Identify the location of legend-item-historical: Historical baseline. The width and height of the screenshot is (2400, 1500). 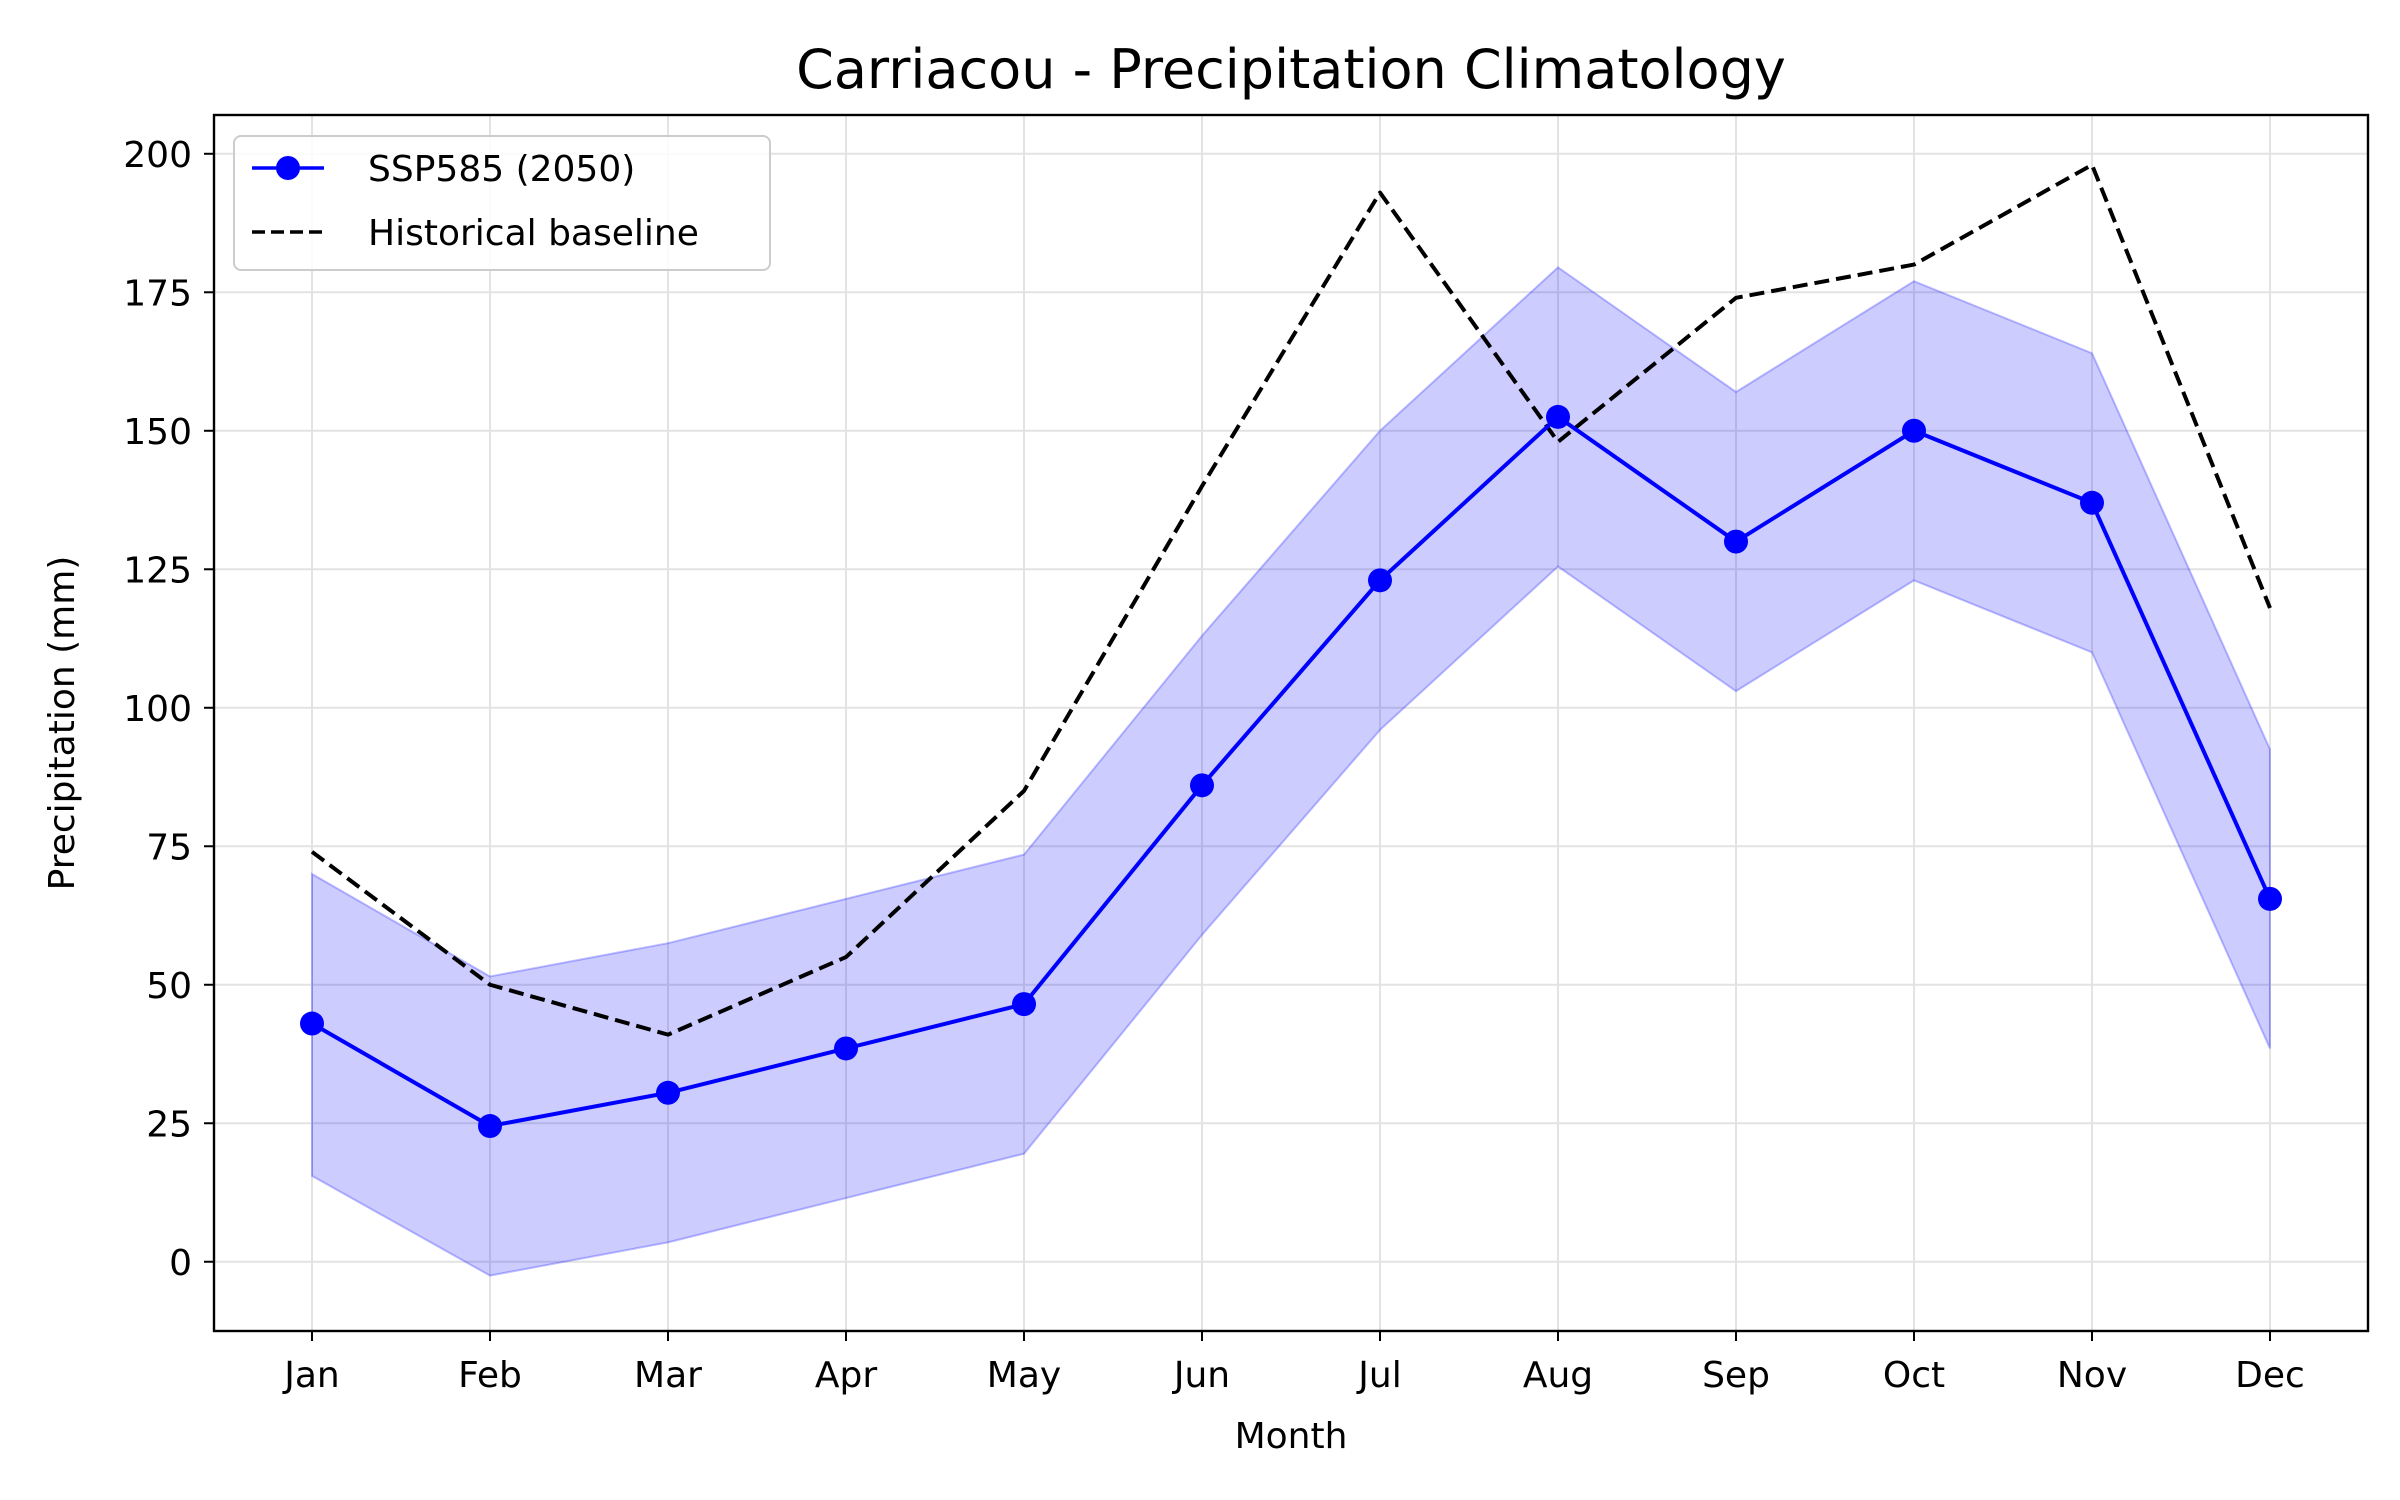
(475, 233).